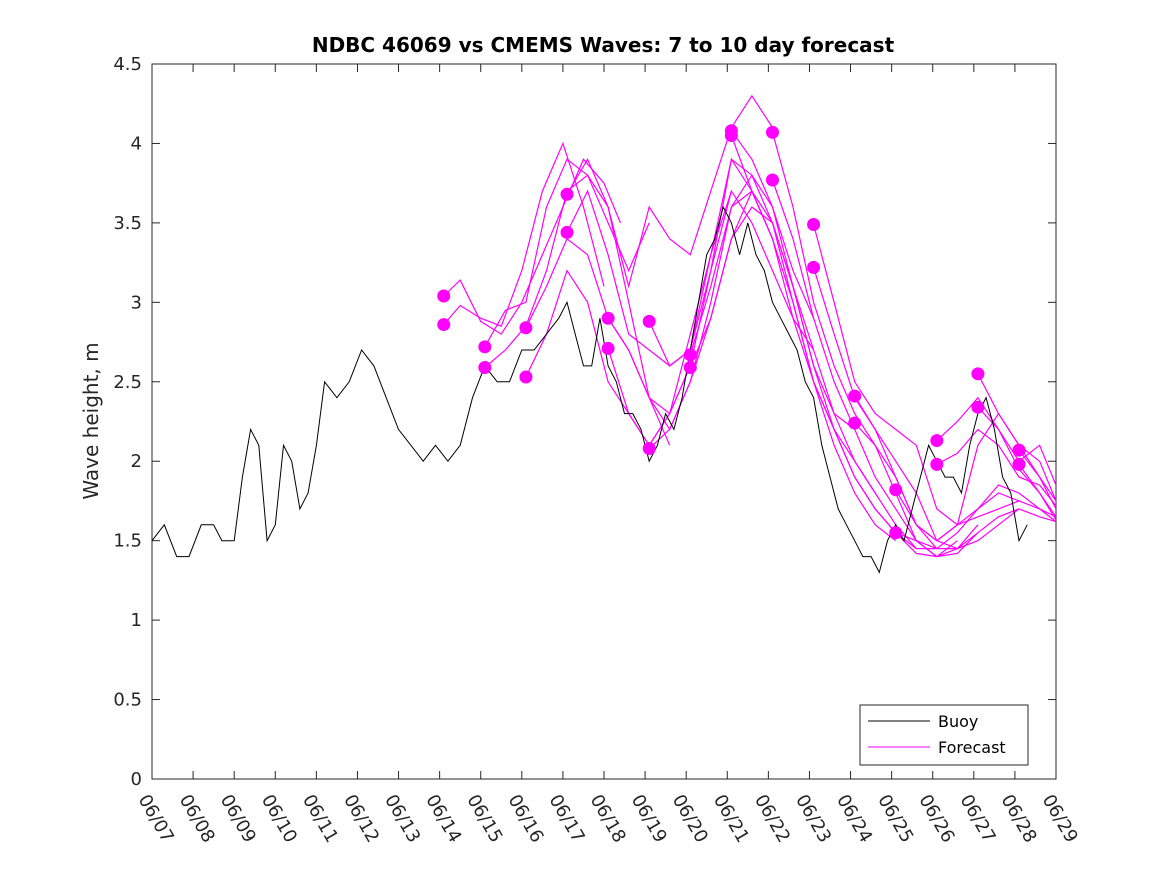  I want to click on y-tick-label: 4.5, so click(127, 64).